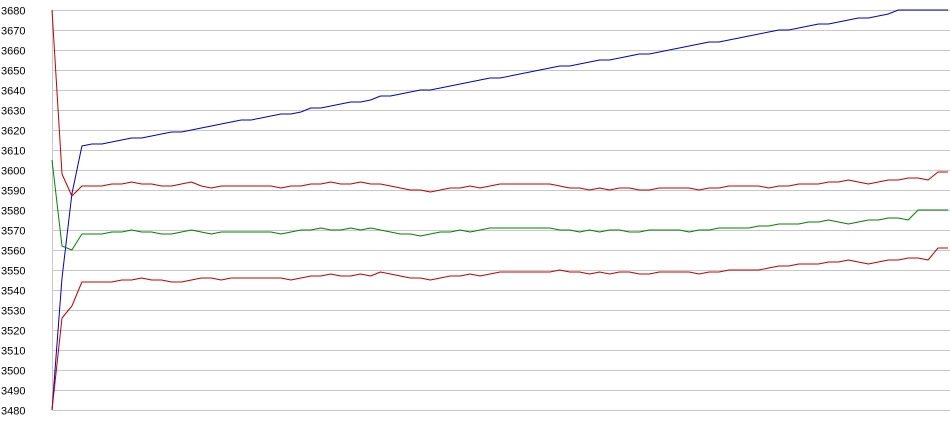  Describe the element at coordinates (13, 252) in the screenshot. I see `y-tick-label: 3560` at that location.